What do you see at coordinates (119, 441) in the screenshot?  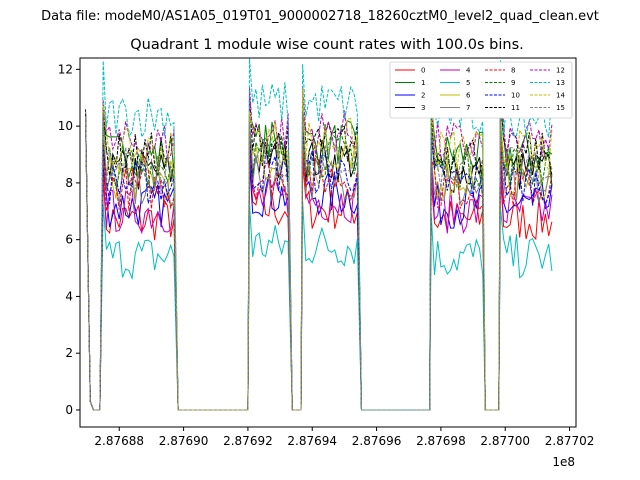 I see `x-tick-label: 2.87688` at bounding box center [119, 441].